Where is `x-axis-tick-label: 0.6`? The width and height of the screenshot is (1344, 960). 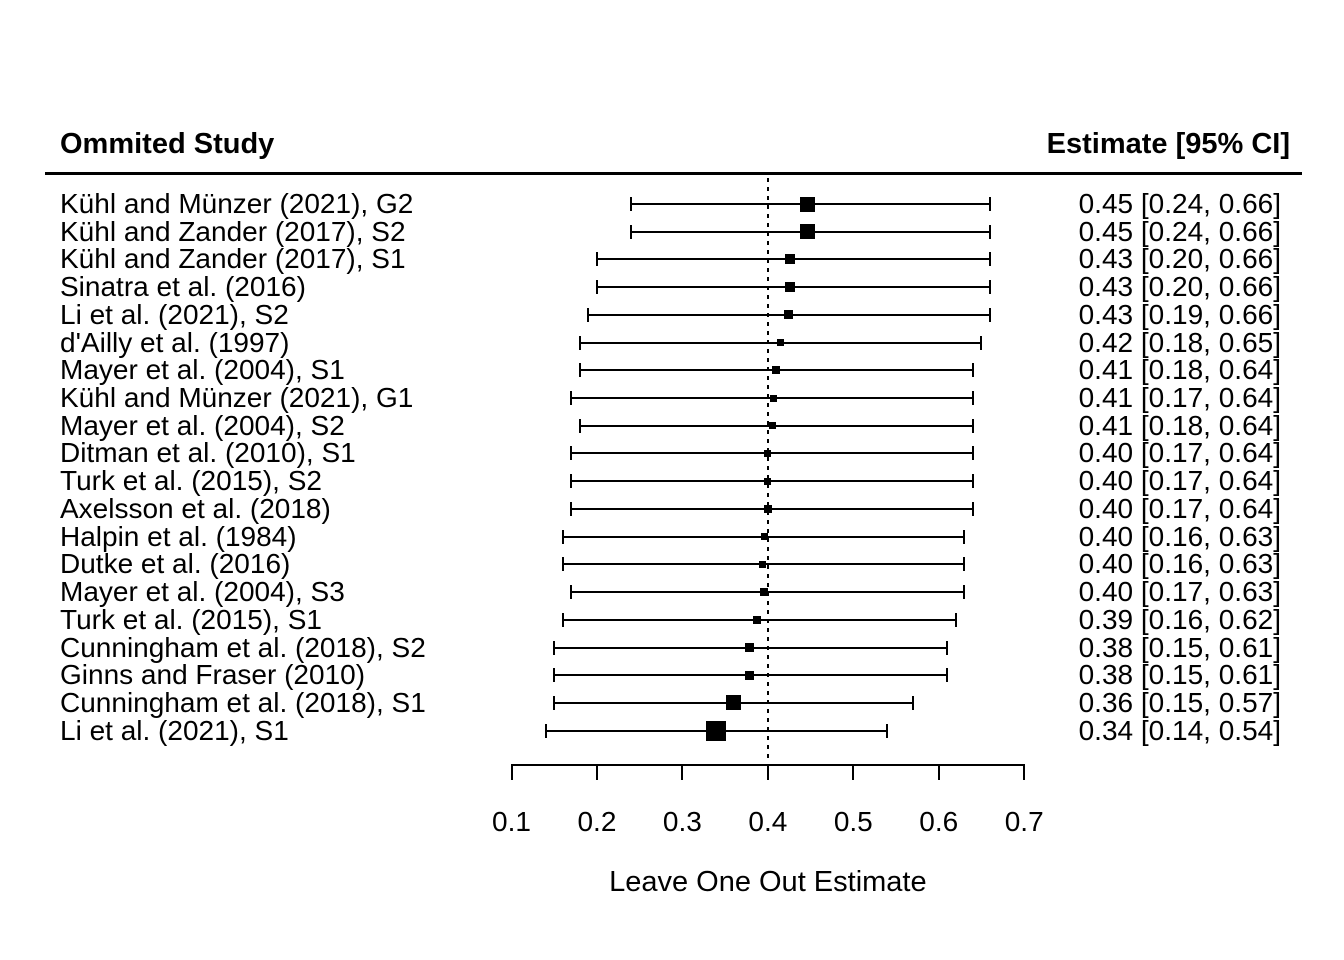 x-axis-tick-label: 0.6 is located at coordinates (939, 821).